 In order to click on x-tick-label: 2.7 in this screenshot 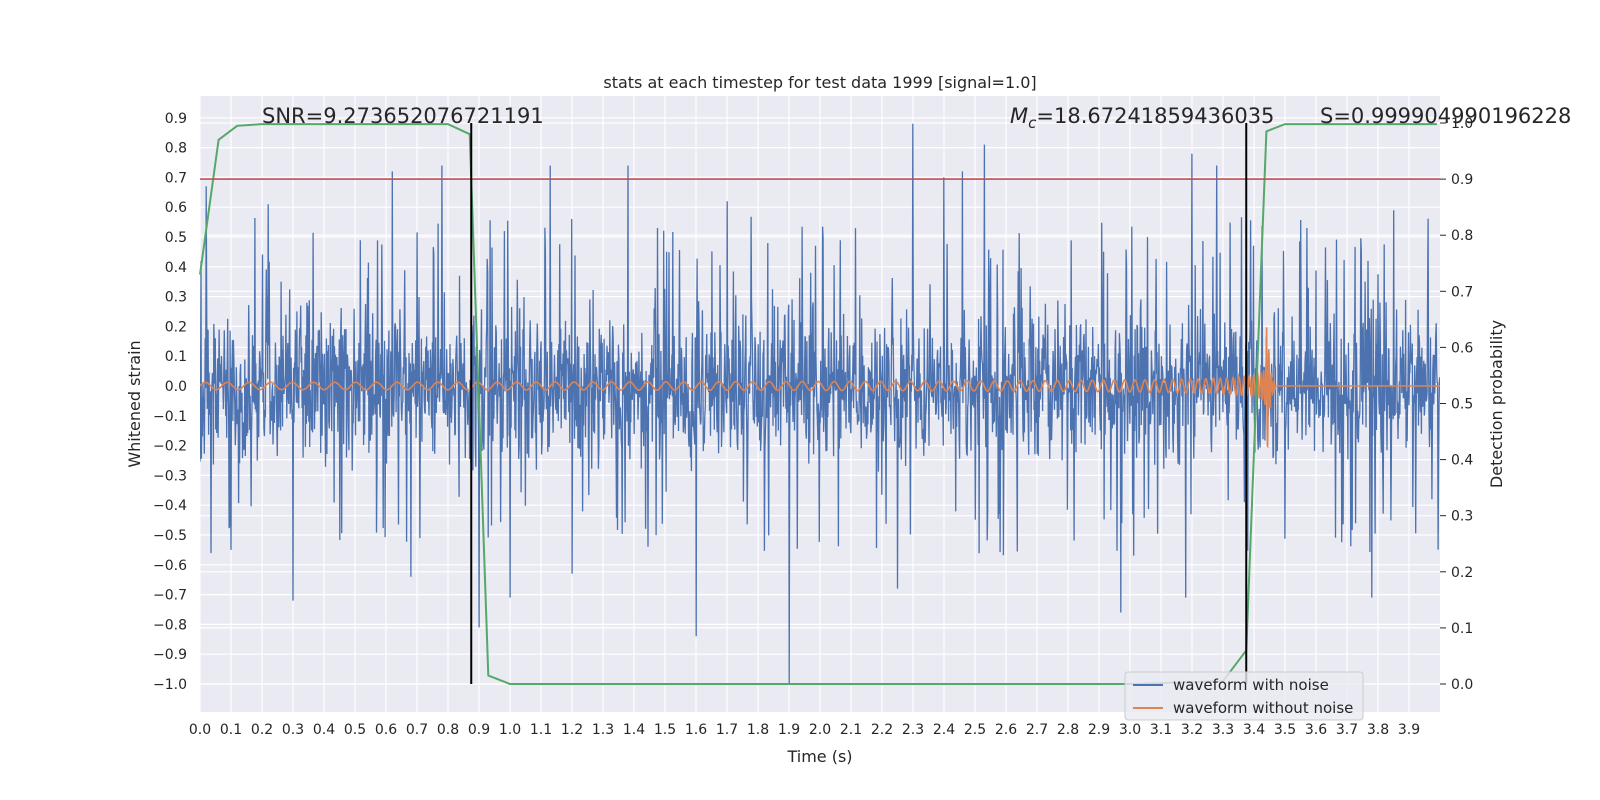, I will do `click(1037, 730)`.